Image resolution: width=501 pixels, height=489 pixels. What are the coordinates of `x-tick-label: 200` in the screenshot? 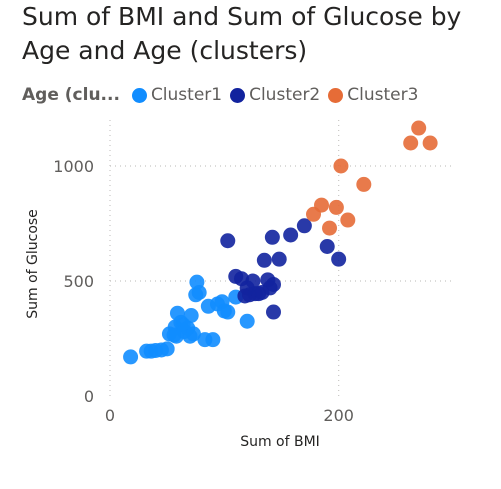 It's located at (338, 415).